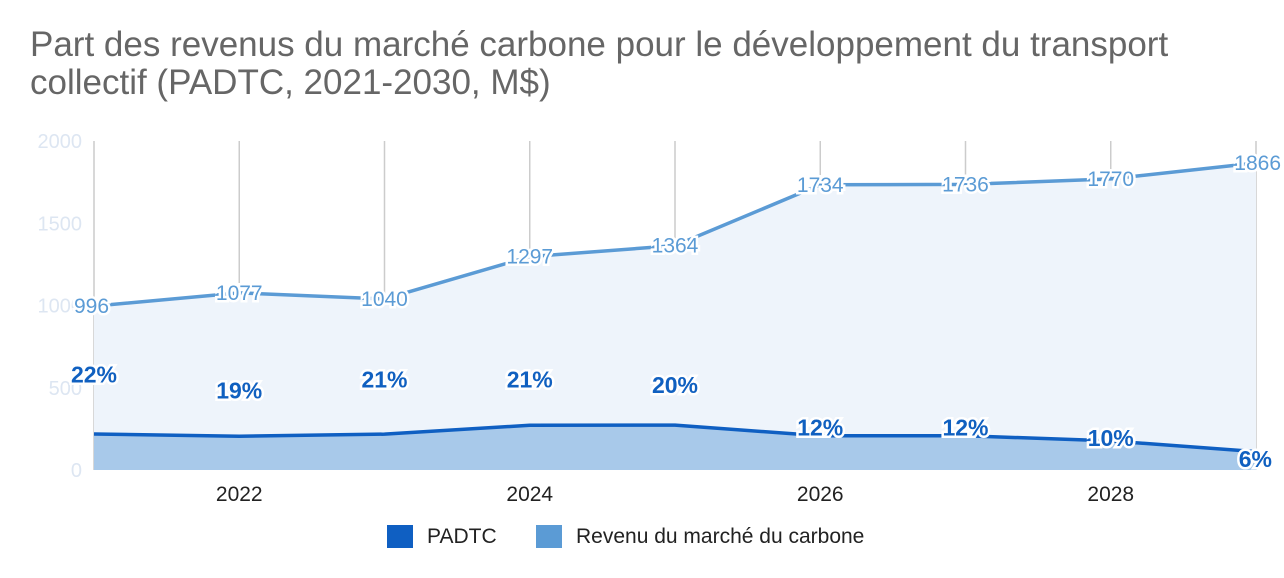 The height and width of the screenshot is (578, 1284). Describe the element at coordinates (60, 224) in the screenshot. I see `y-tick-label: 1500` at that location.